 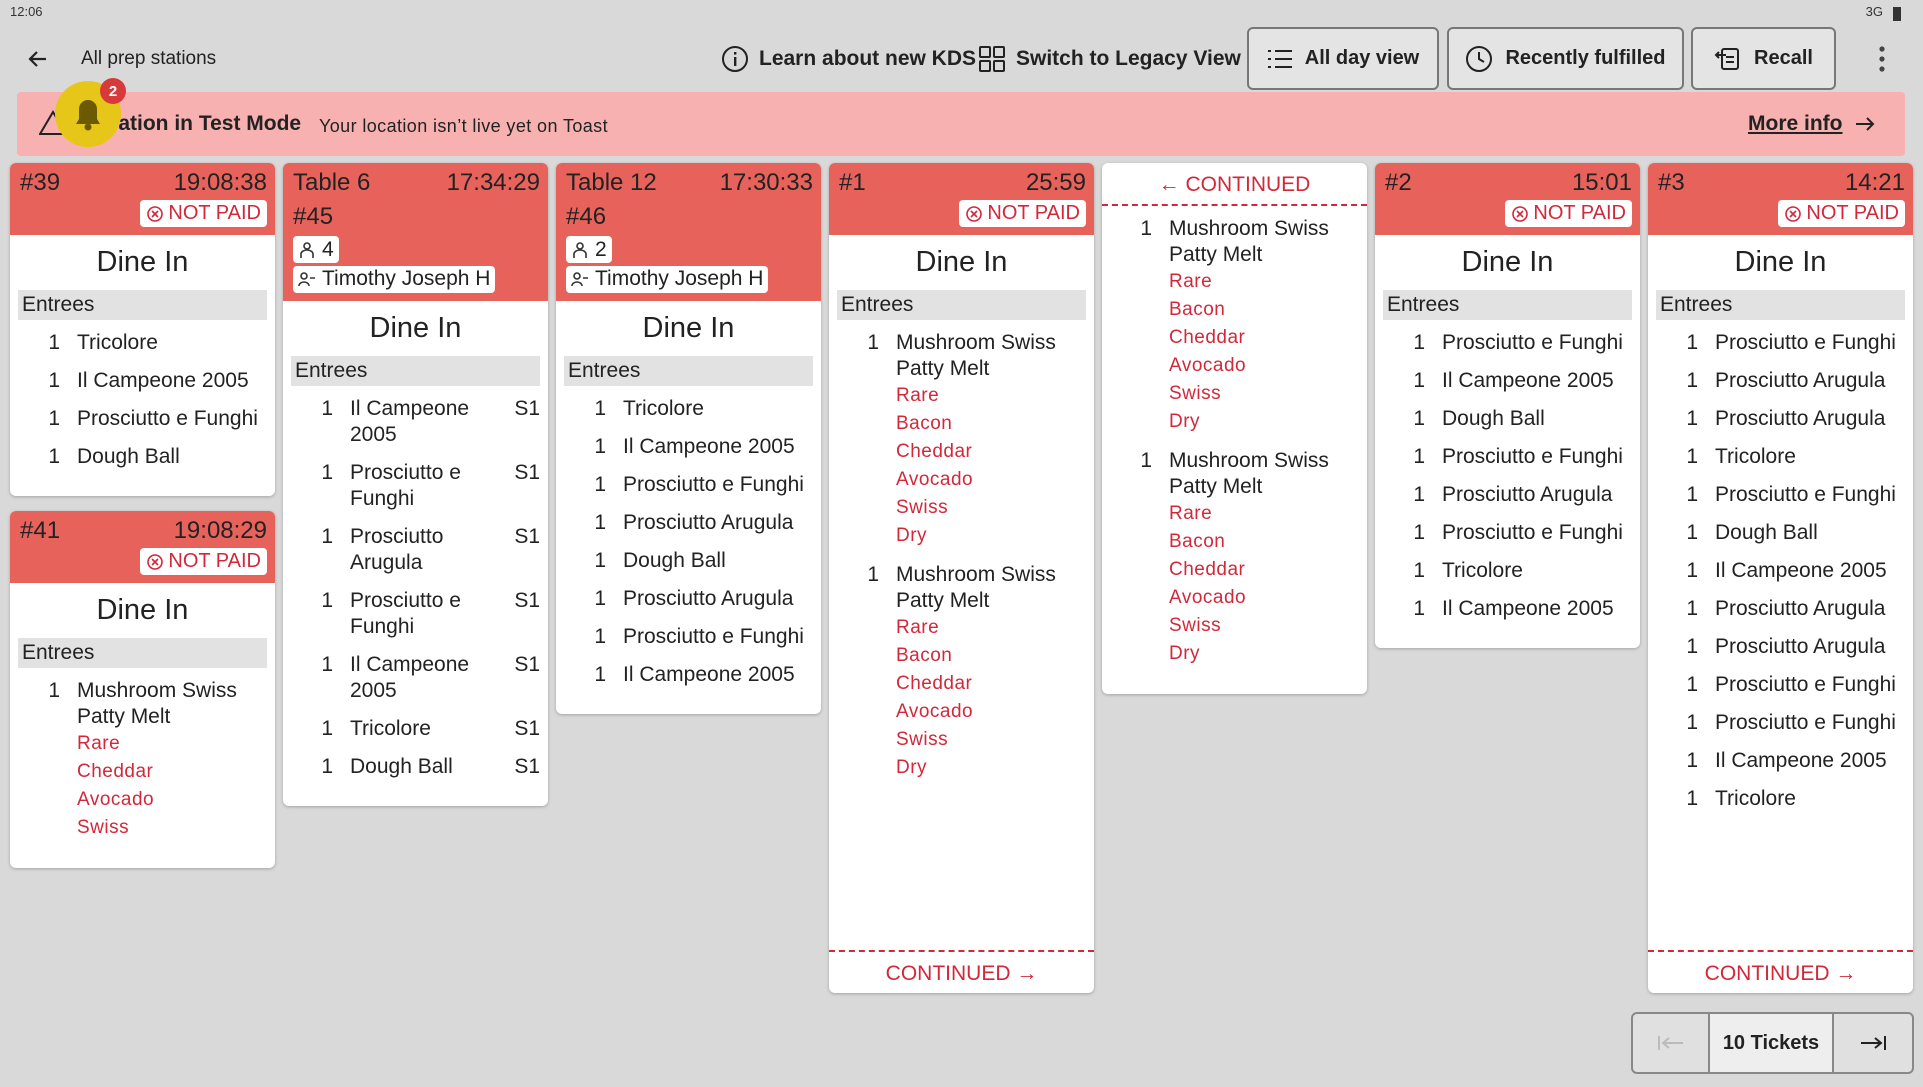 I want to click on legacy-link: Switch to Legacy View, so click(x=1109, y=58).